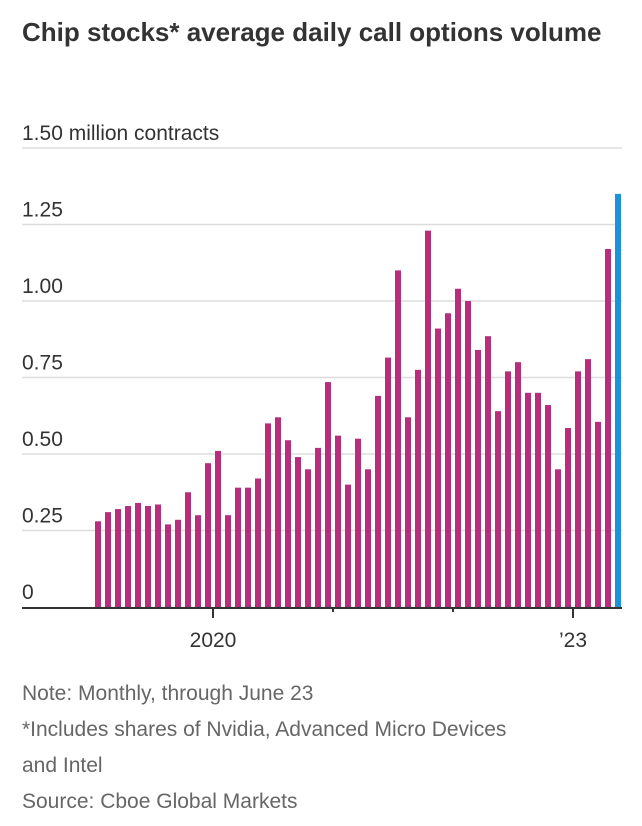 This screenshot has width=642, height=826. I want to click on x-tick-label: ’23, so click(573, 640).